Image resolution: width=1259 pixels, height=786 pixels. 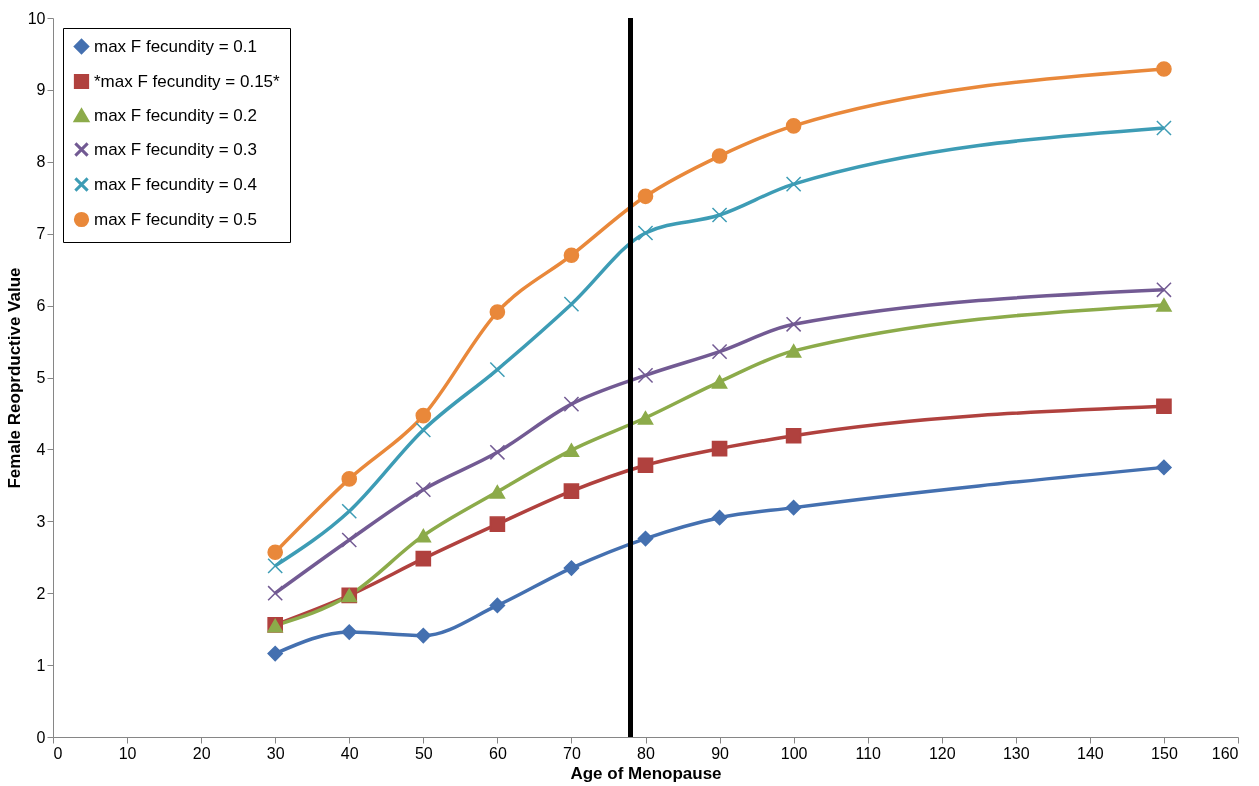 I want to click on y-tick-label: 4, so click(x=41, y=449).